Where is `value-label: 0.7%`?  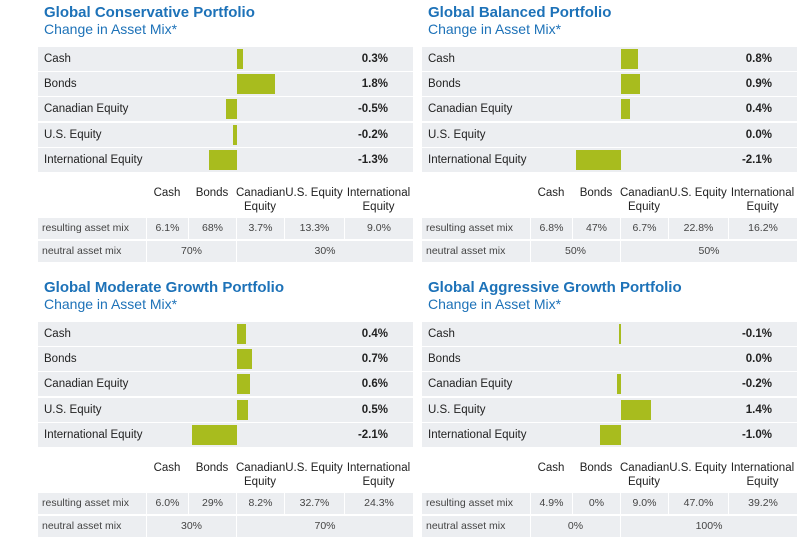 value-label: 0.7% is located at coordinates (374, 359).